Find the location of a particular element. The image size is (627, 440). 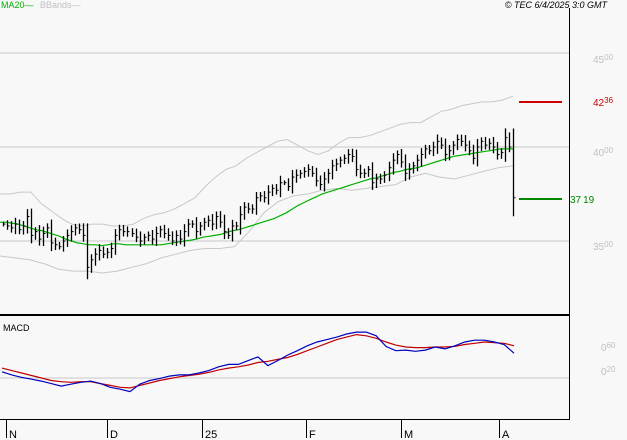

support-label: 37 19 is located at coordinates (582, 200).